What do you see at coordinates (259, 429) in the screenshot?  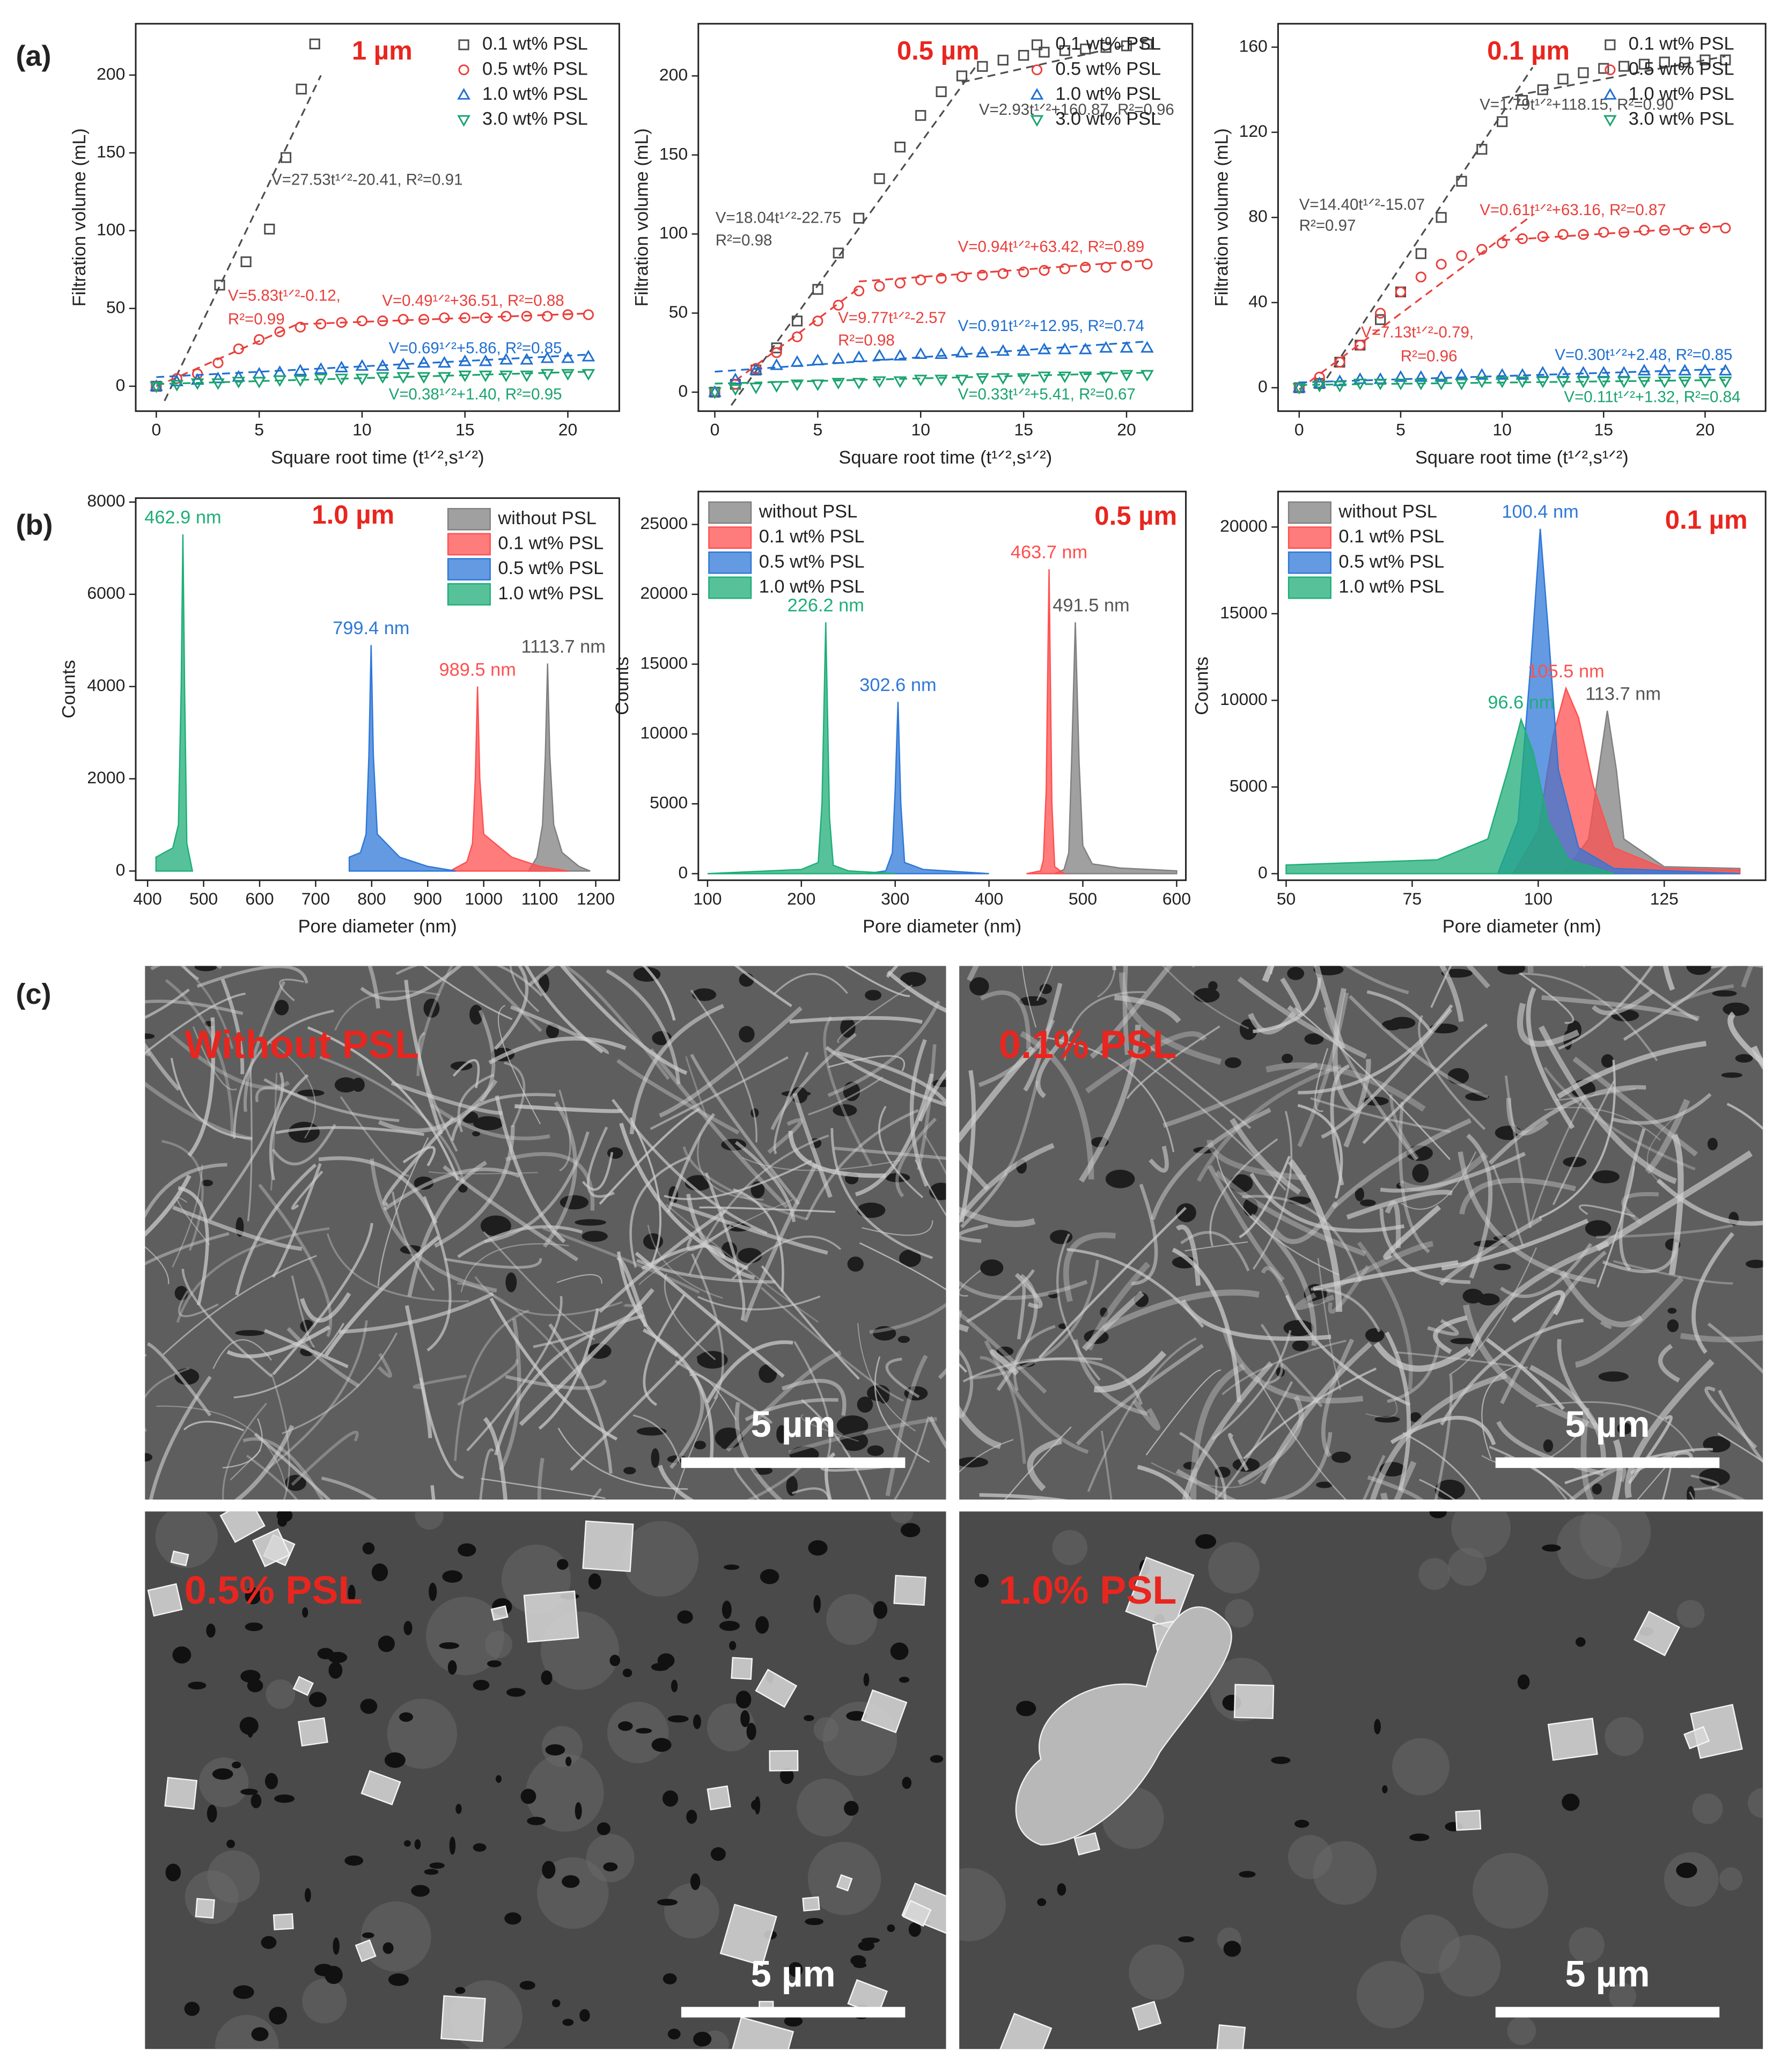 I see `x-tick-label: 5` at bounding box center [259, 429].